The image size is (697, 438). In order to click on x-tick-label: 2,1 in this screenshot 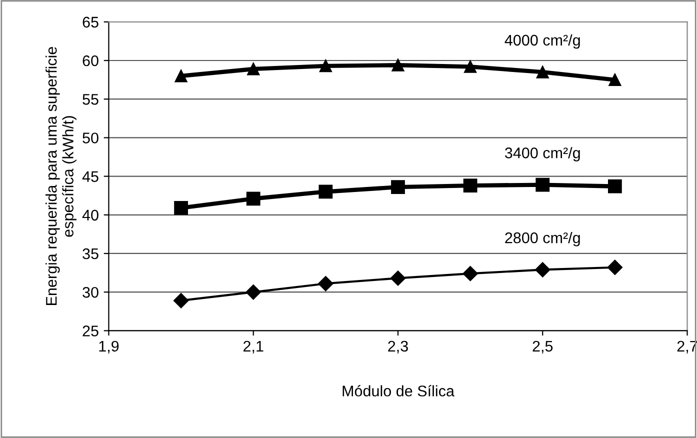, I will do `click(254, 347)`.